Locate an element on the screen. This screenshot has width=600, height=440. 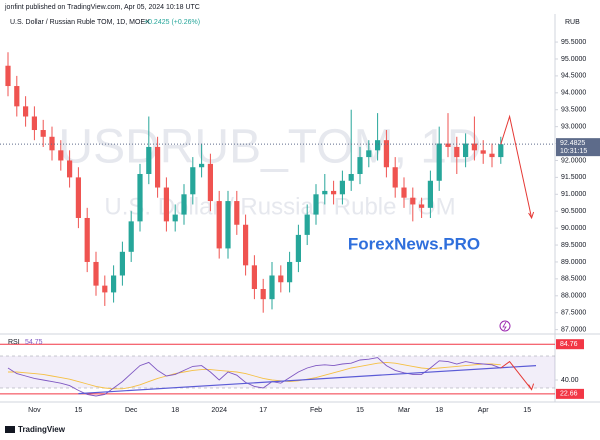
y-tick-label: 89.5000 is located at coordinates (573, 245).